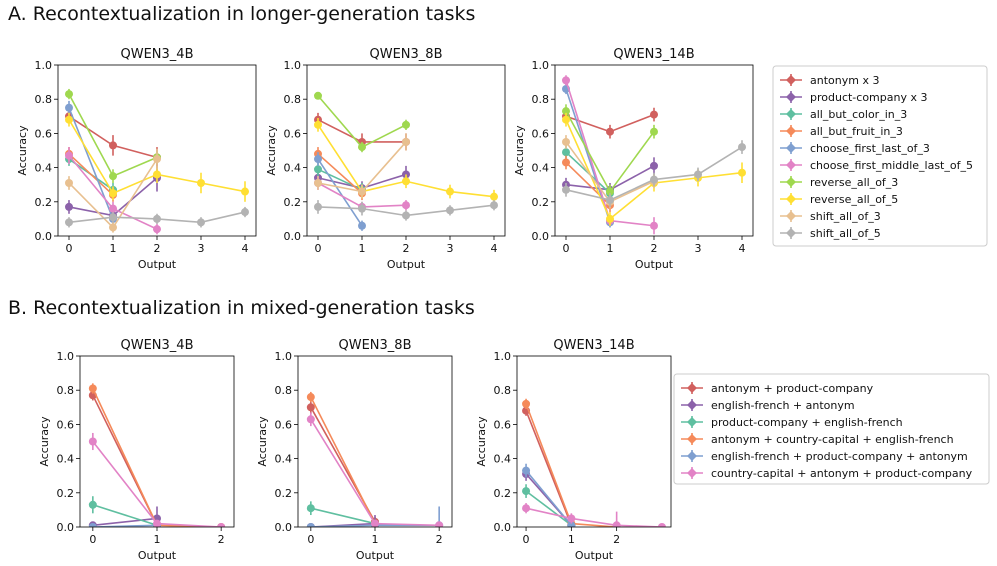 This screenshot has width=997, height=566. I want to click on series-antonym-product-company, so click(549, 466).